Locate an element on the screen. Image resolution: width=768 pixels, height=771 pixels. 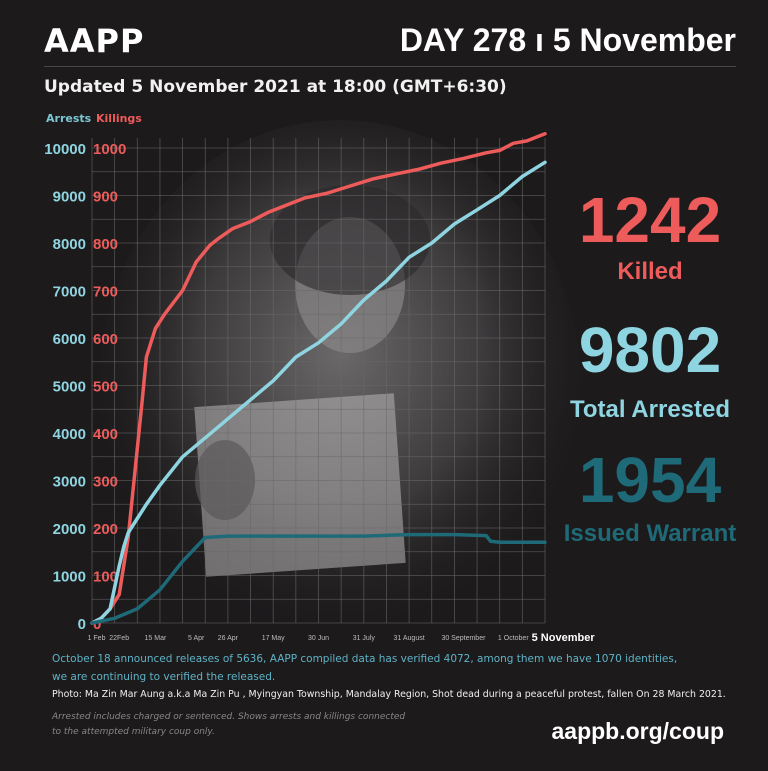
y-tick-label-arrests: 0 is located at coordinates (82, 624).